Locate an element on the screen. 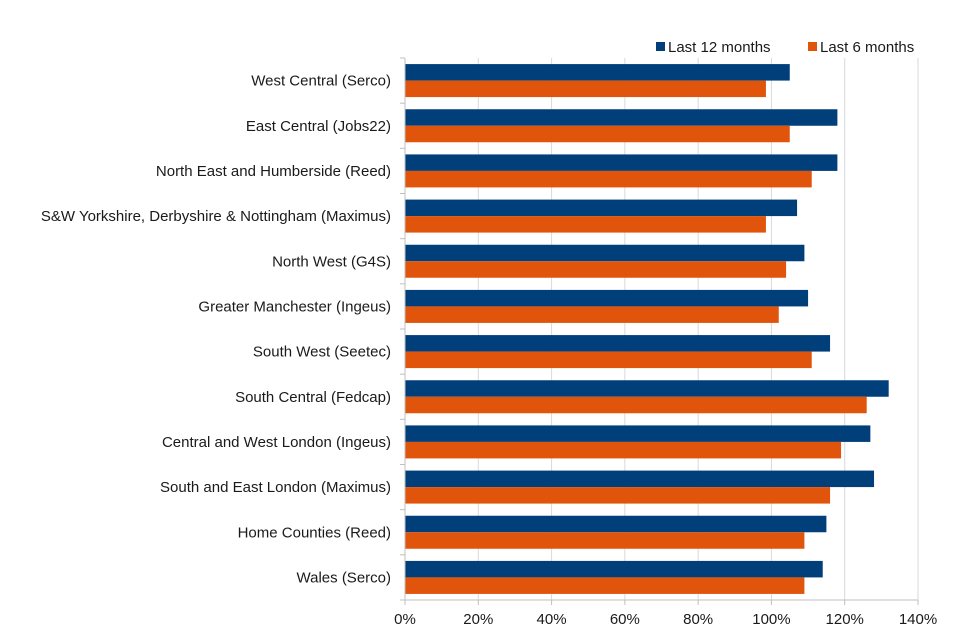  category-label: South and East London (Maximus) is located at coordinates (275, 487).